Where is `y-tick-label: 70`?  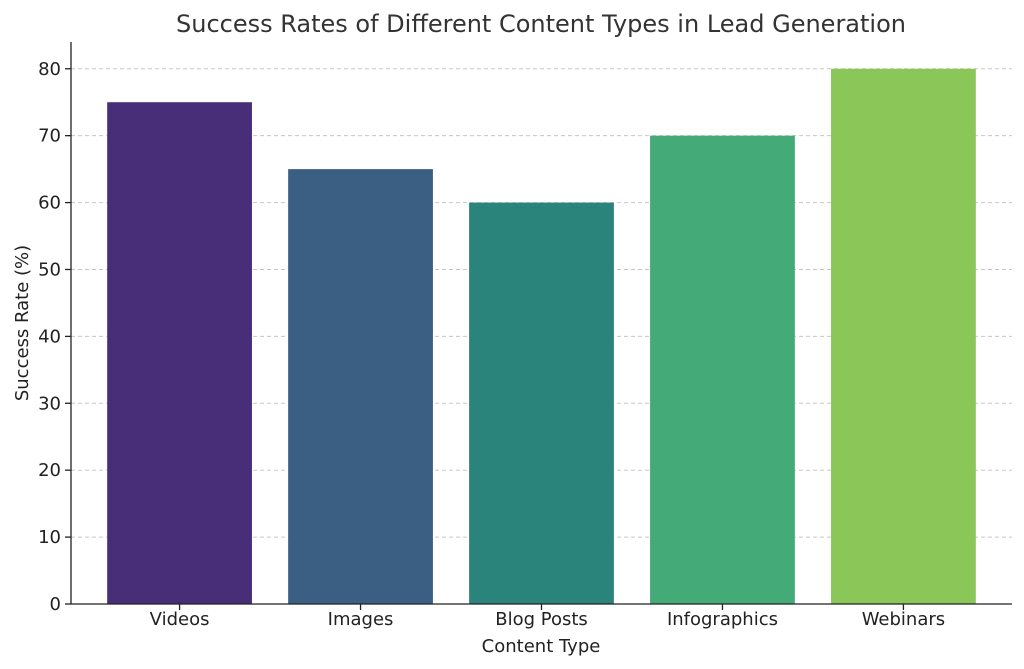 y-tick-label: 70 is located at coordinates (49, 136).